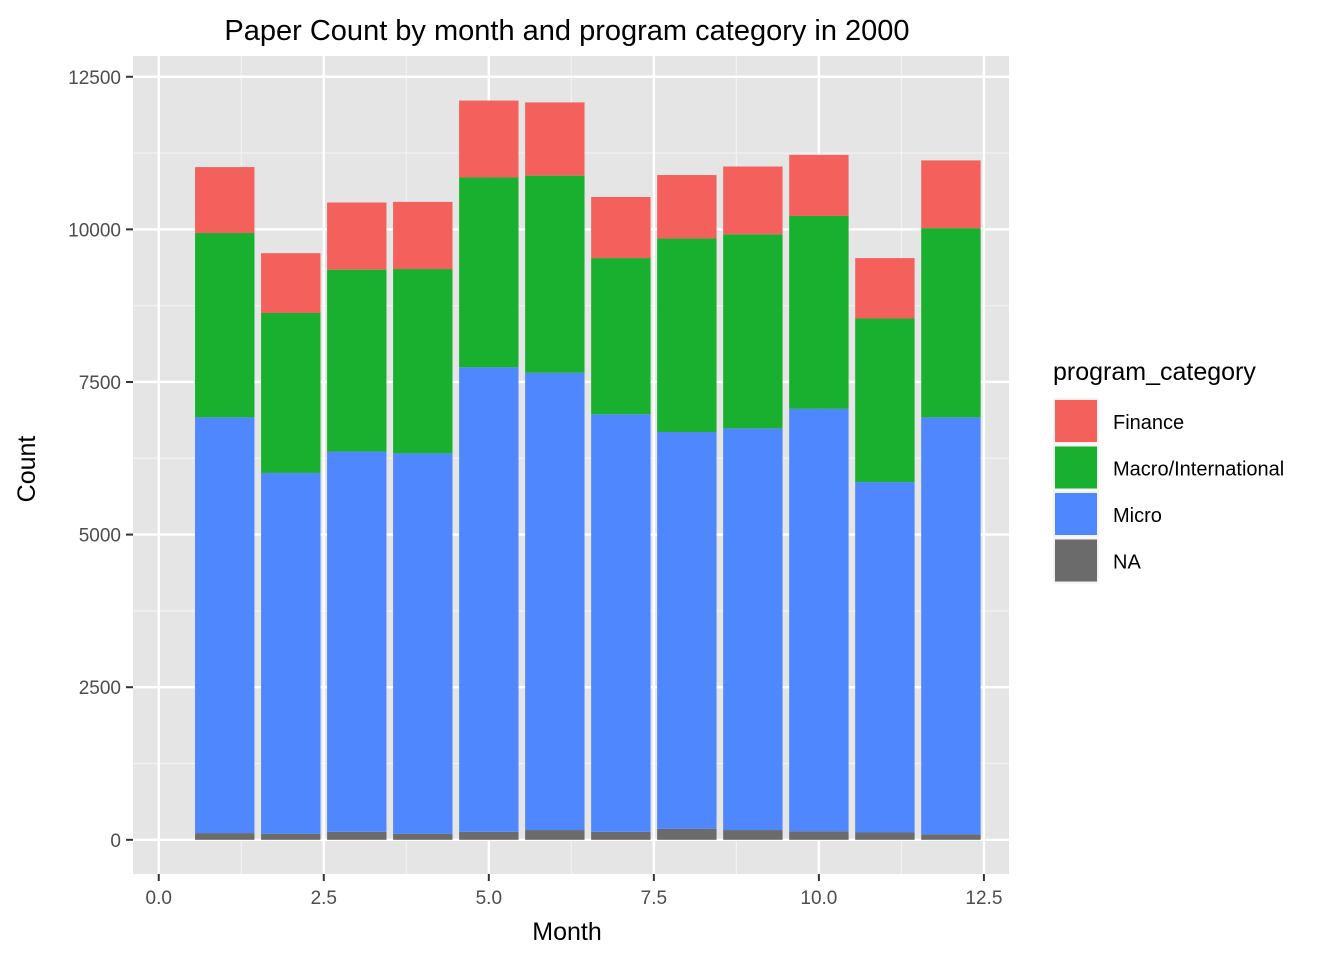  I want to click on legend-label-macro-international: Macro/International, so click(1198, 470).